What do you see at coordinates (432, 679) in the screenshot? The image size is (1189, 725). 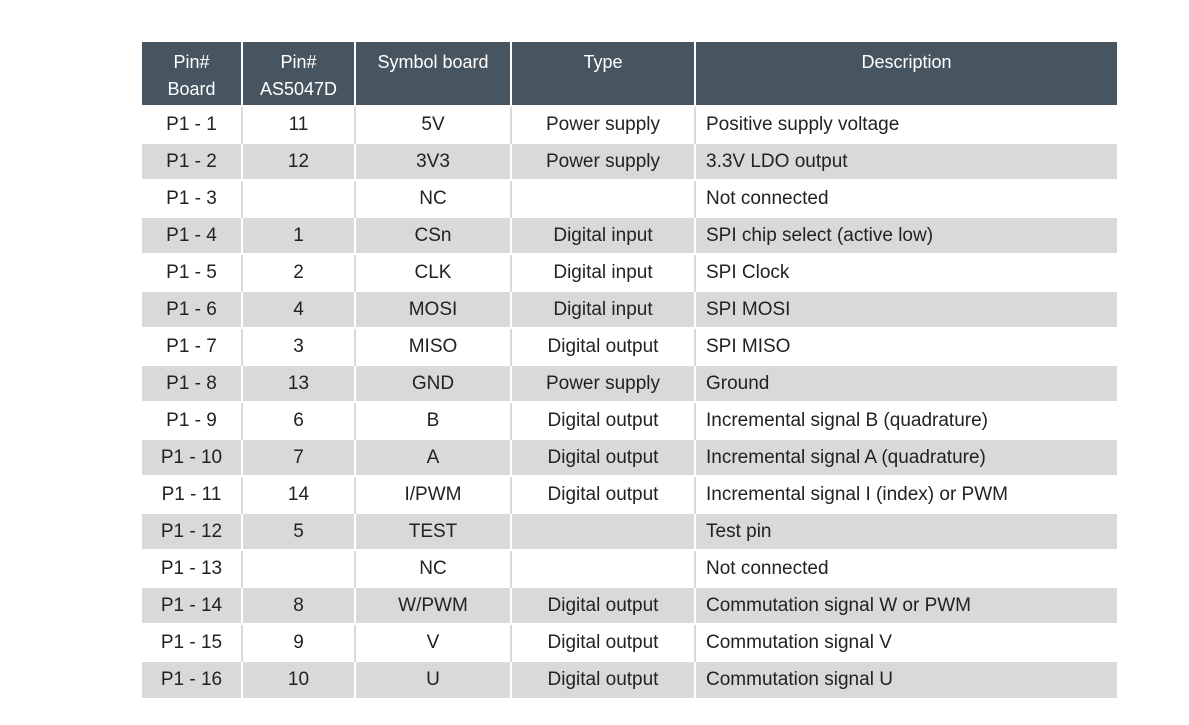 I see `symbol-cell: U` at bounding box center [432, 679].